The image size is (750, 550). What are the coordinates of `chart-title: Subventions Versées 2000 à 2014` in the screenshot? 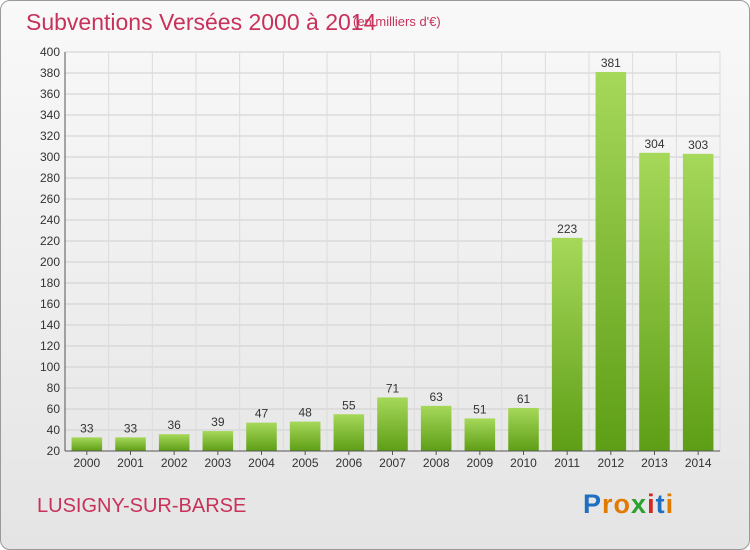 It's located at (201, 22).